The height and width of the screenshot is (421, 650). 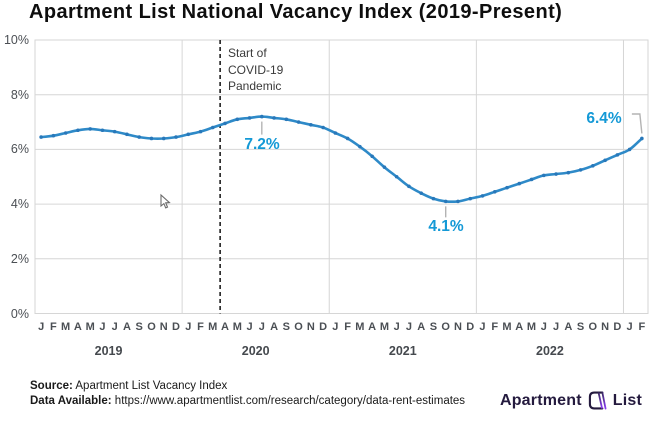 What do you see at coordinates (108, 351) in the screenshot?
I see `year-label: 2019` at bounding box center [108, 351].